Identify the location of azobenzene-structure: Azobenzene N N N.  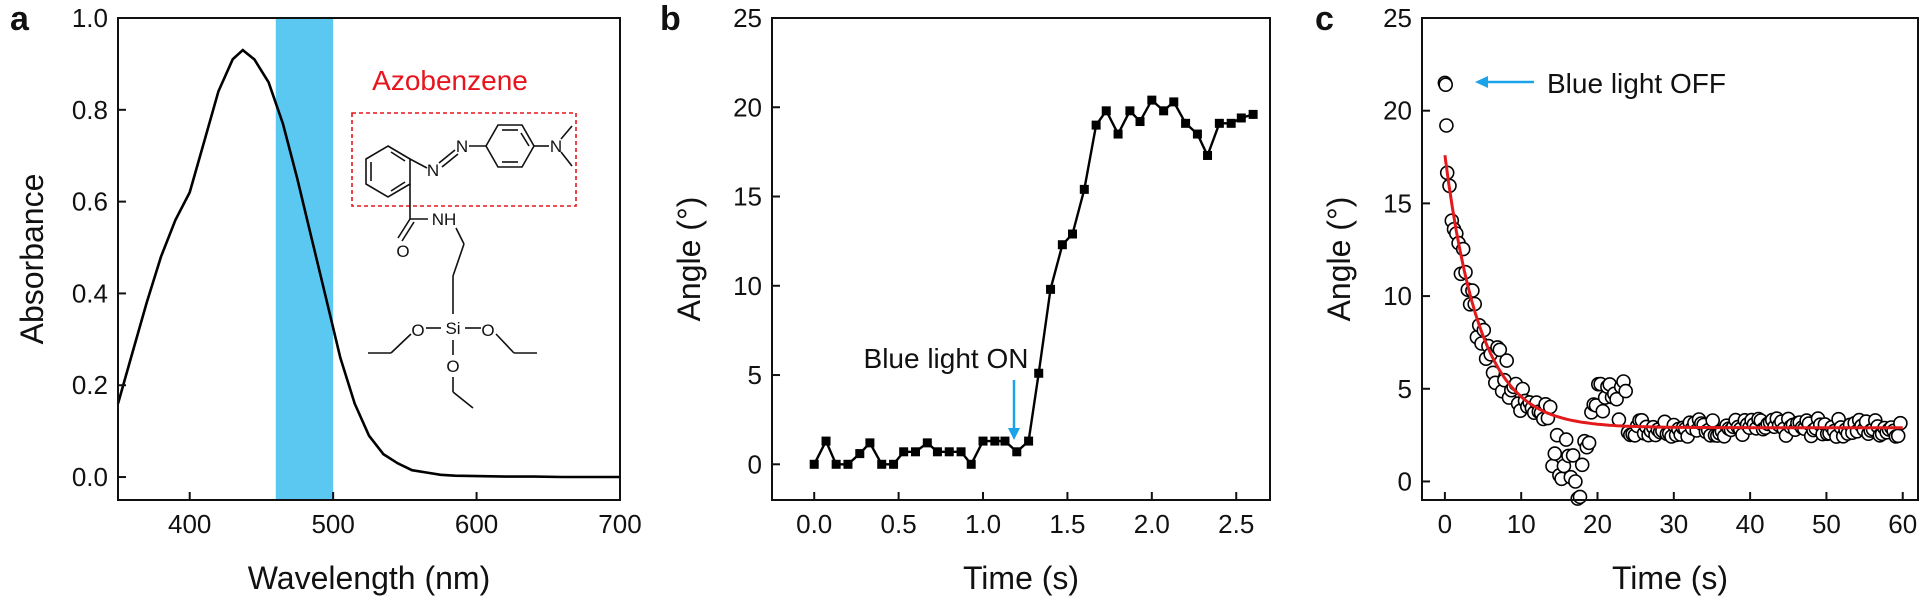
(464, 237).